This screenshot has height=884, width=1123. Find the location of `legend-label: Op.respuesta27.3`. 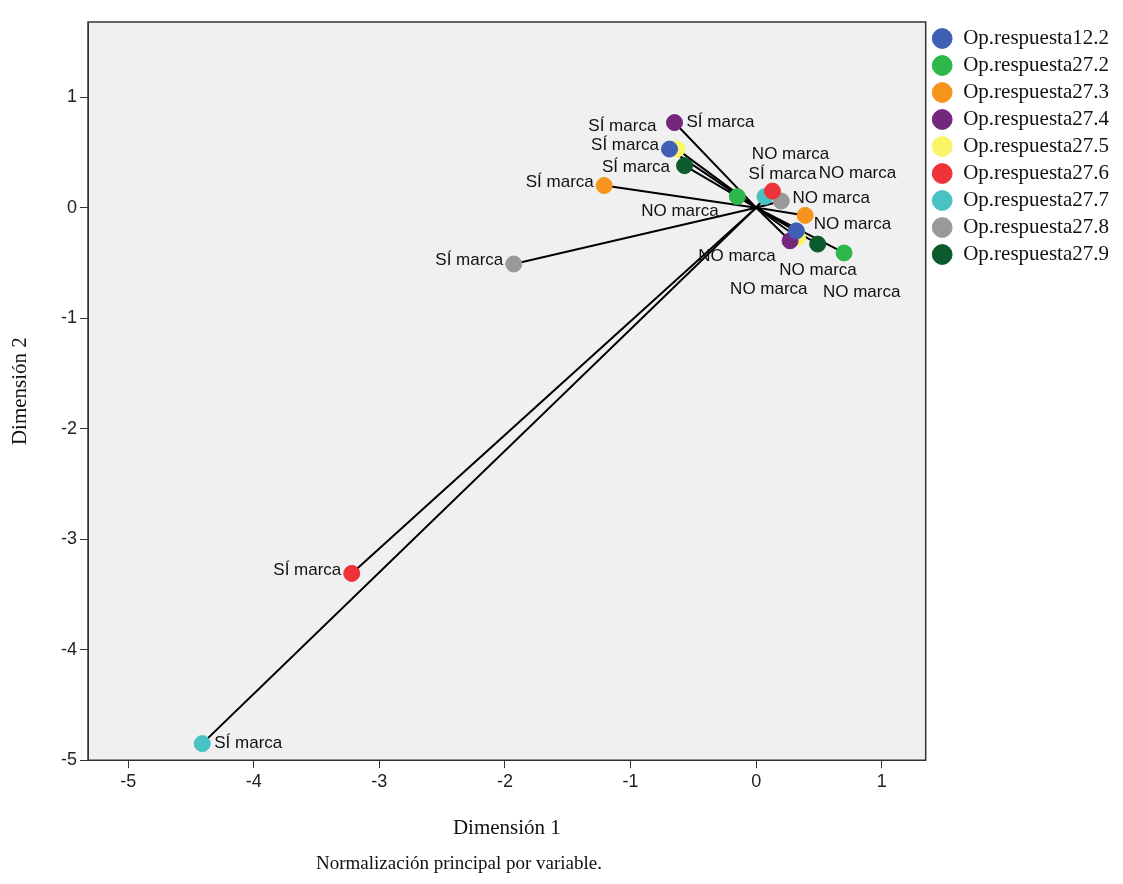

legend-label: Op.respuesta27.3 is located at coordinates (1036, 91).